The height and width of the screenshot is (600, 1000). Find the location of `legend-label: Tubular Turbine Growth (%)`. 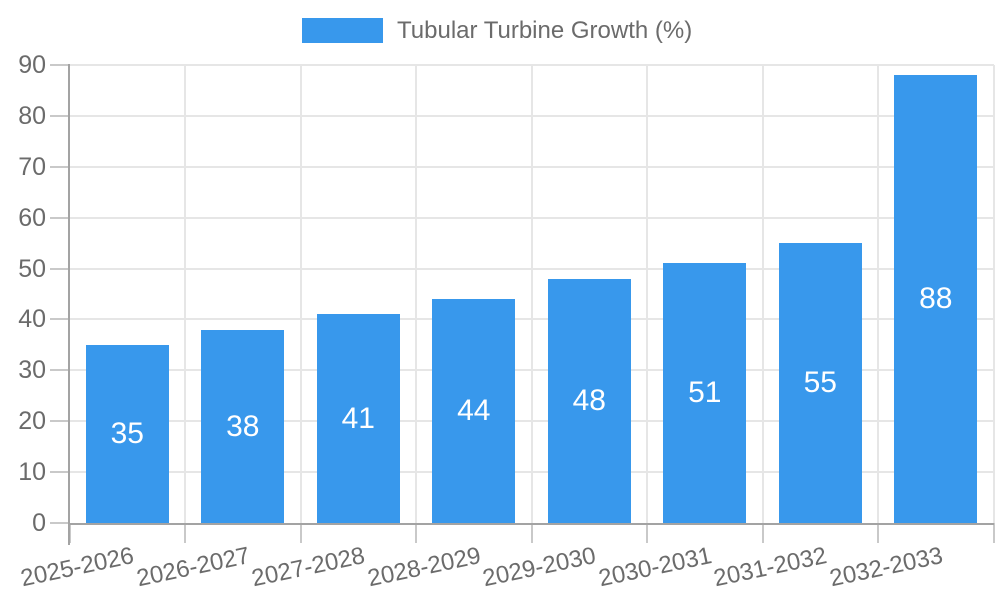

legend-label: Tubular Turbine Growth (%) is located at coordinates (545, 30).